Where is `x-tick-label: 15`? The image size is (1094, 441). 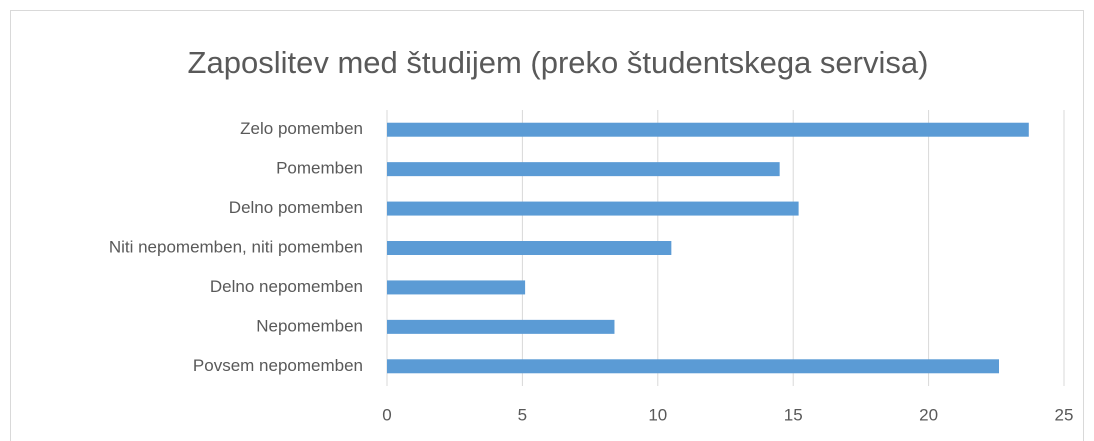
x-tick-label: 15 is located at coordinates (793, 414).